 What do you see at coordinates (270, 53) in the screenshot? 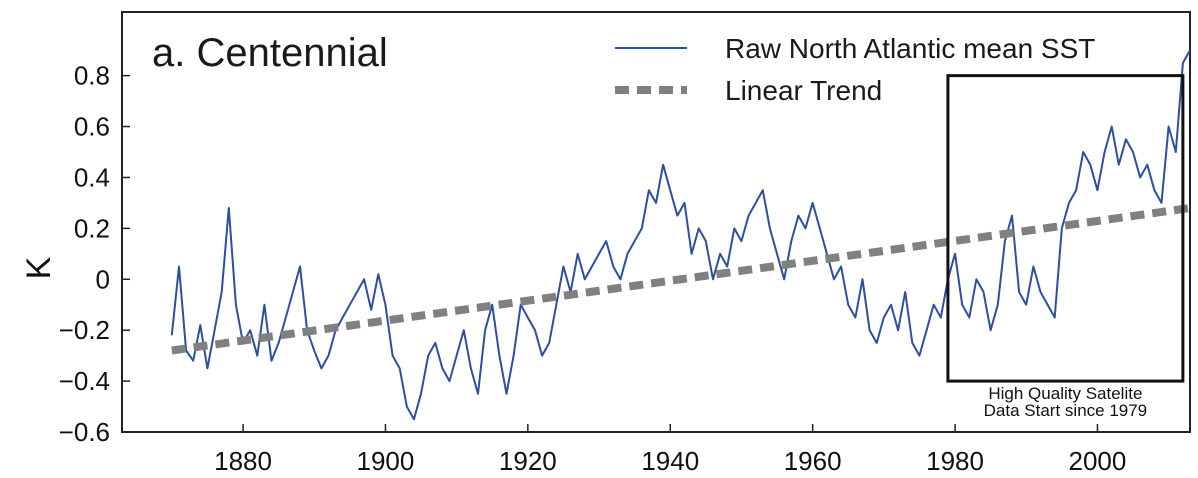
I see `chart-title: a. Centennial` at bounding box center [270, 53].